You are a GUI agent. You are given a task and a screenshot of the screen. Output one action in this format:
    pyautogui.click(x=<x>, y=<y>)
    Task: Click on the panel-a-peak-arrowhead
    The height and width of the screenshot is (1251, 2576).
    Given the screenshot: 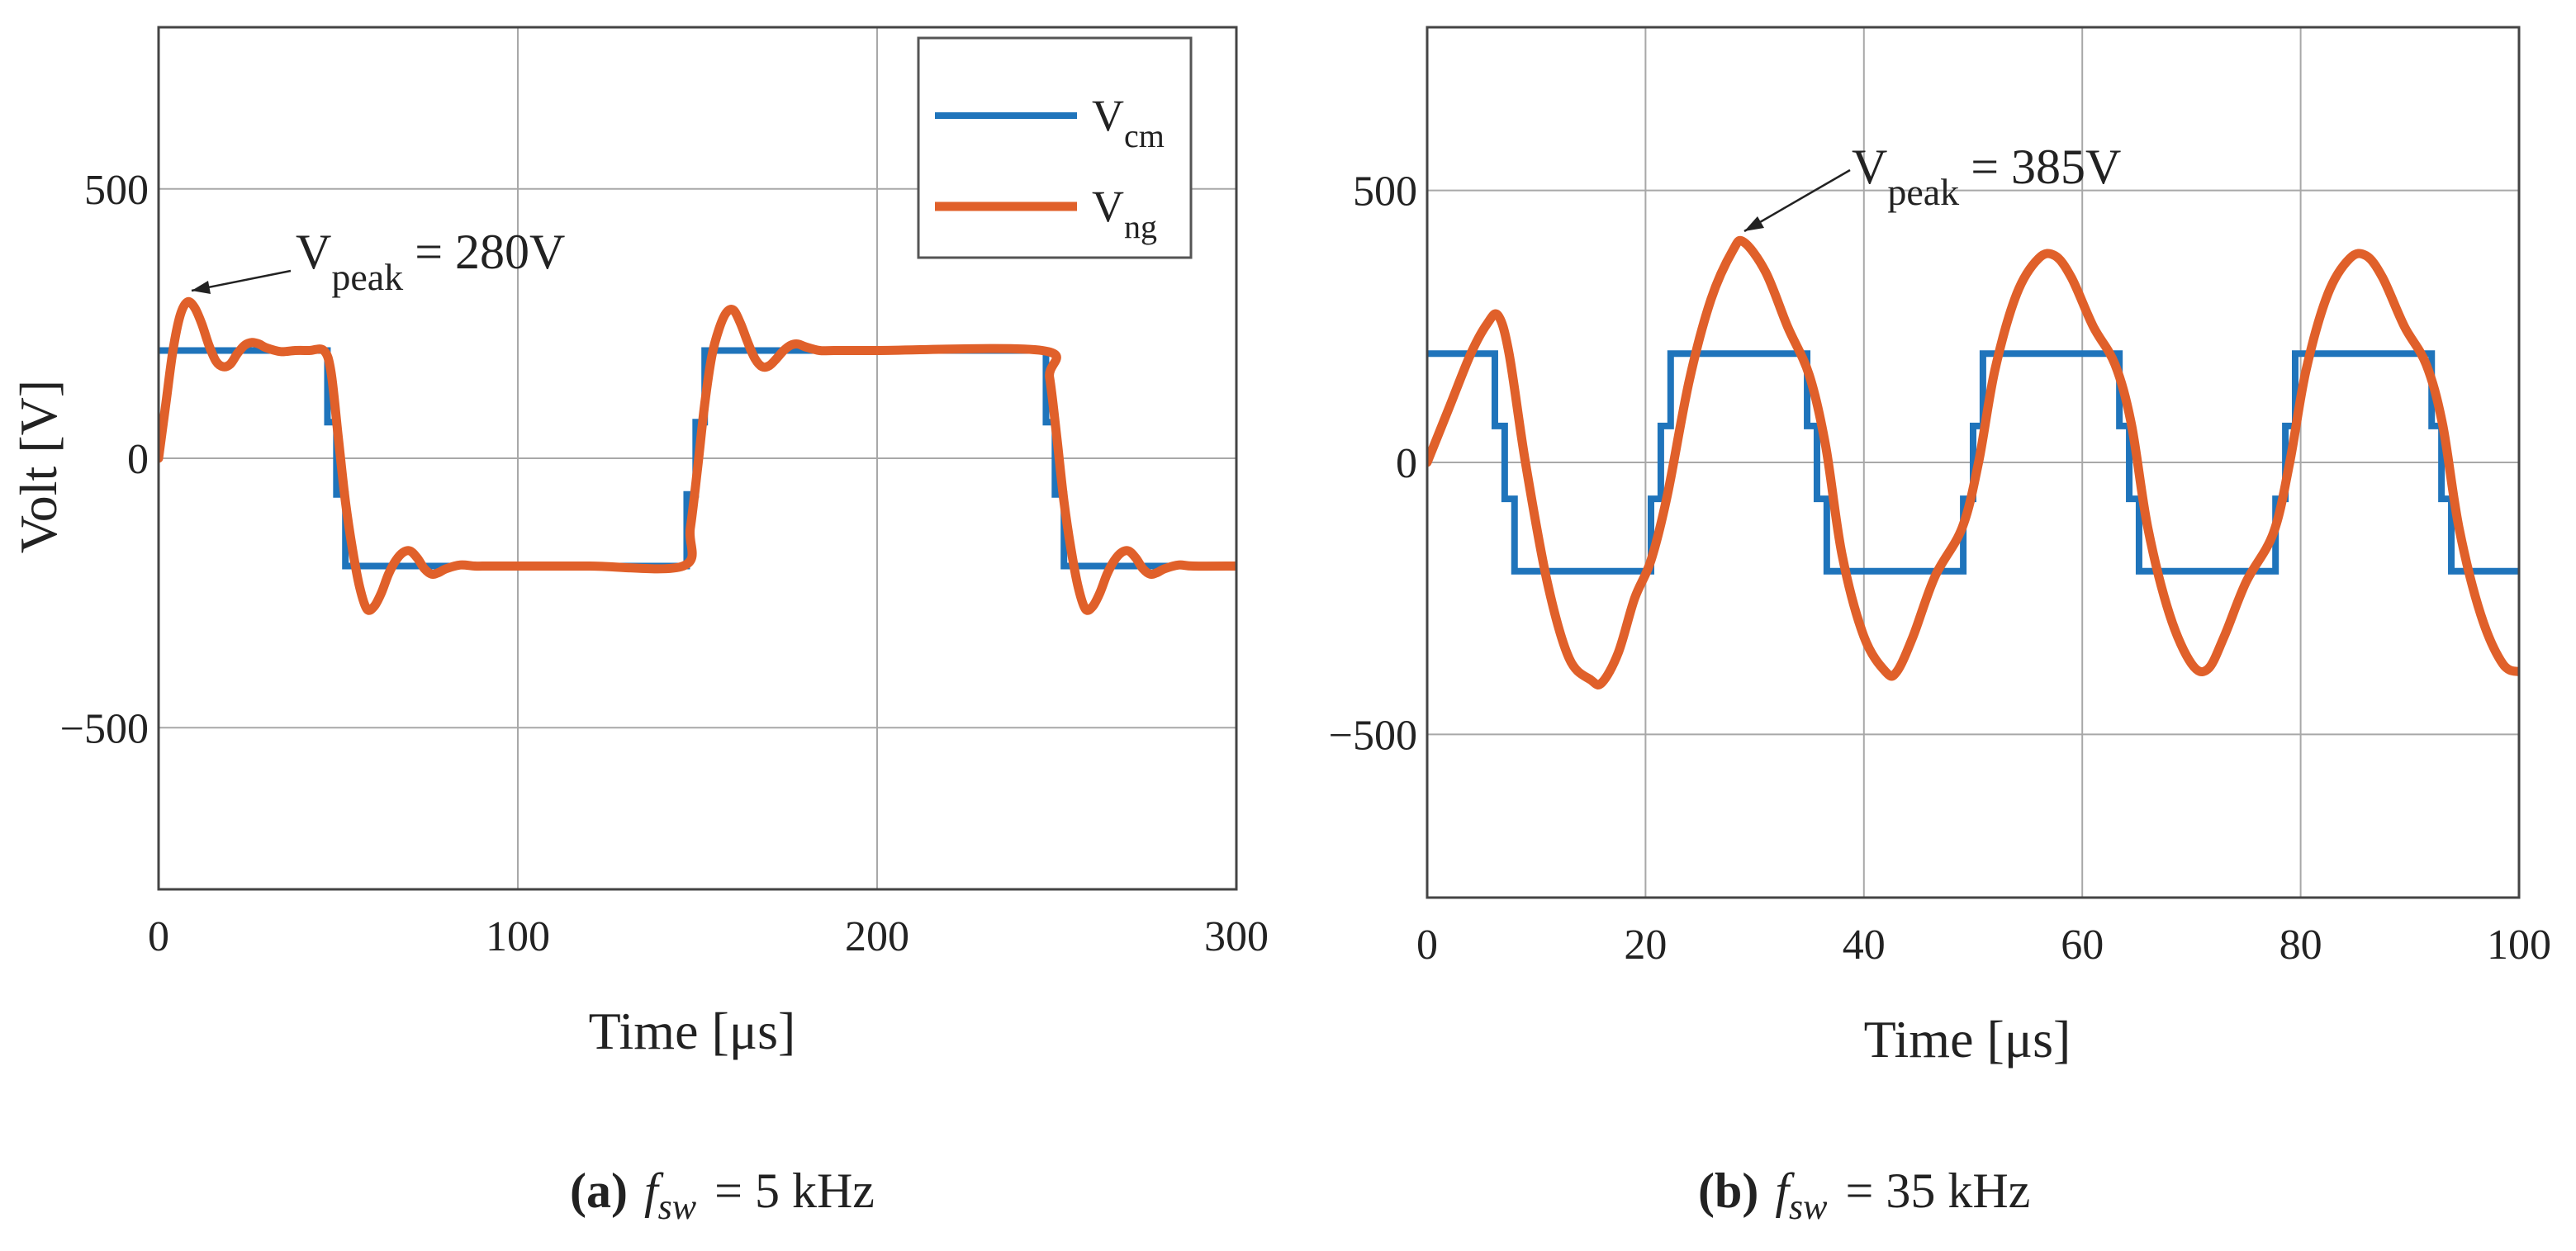 What is the action you would take?
    pyautogui.click(x=201, y=287)
    